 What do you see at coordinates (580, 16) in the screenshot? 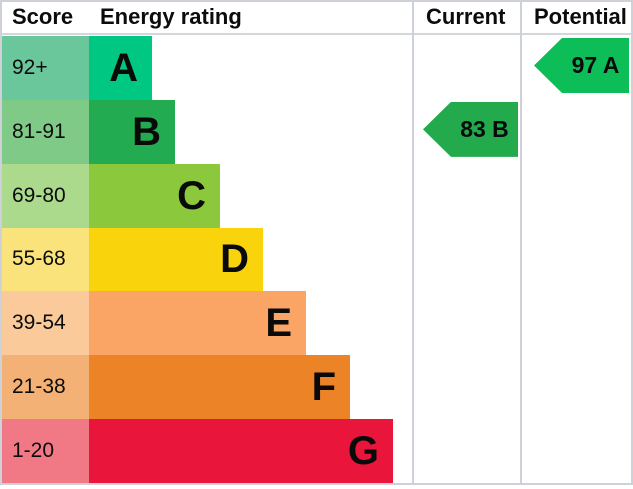
I see `header-potential: Potential` at bounding box center [580, 16].